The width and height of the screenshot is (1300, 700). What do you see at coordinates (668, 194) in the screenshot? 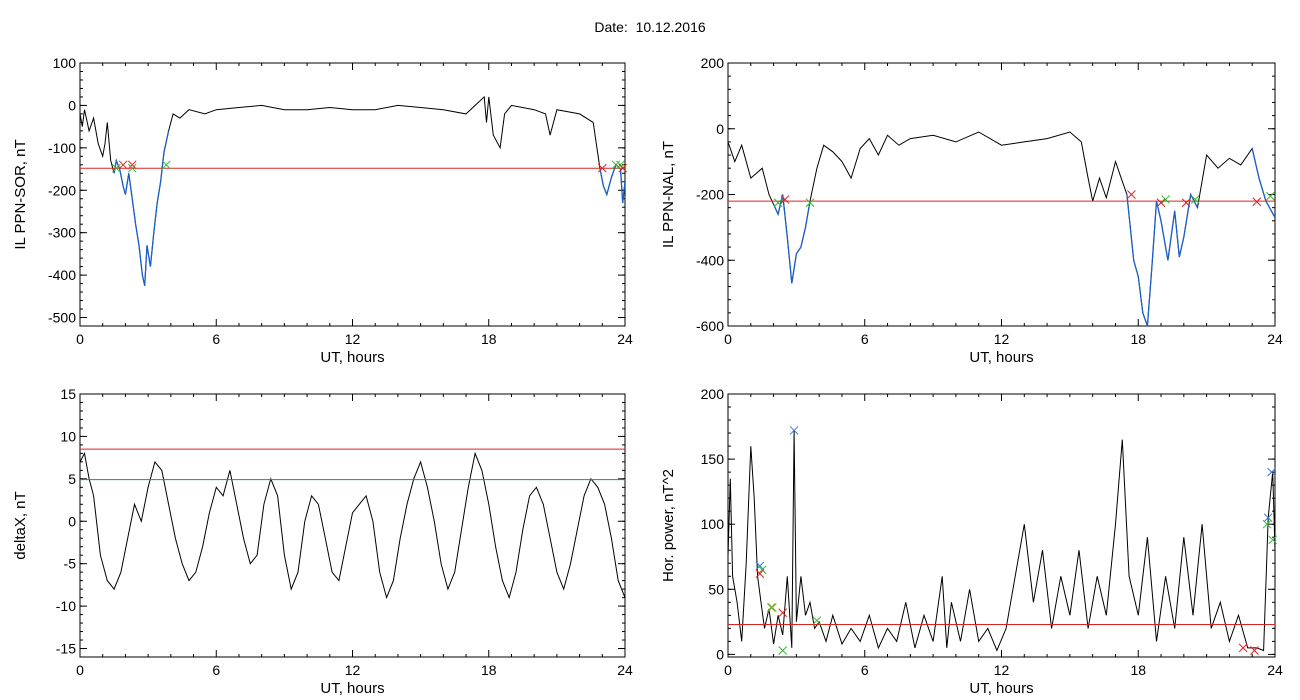
I see `y-axis-label: IL PPN-NAL, nT` at bounding box center [668, 194].